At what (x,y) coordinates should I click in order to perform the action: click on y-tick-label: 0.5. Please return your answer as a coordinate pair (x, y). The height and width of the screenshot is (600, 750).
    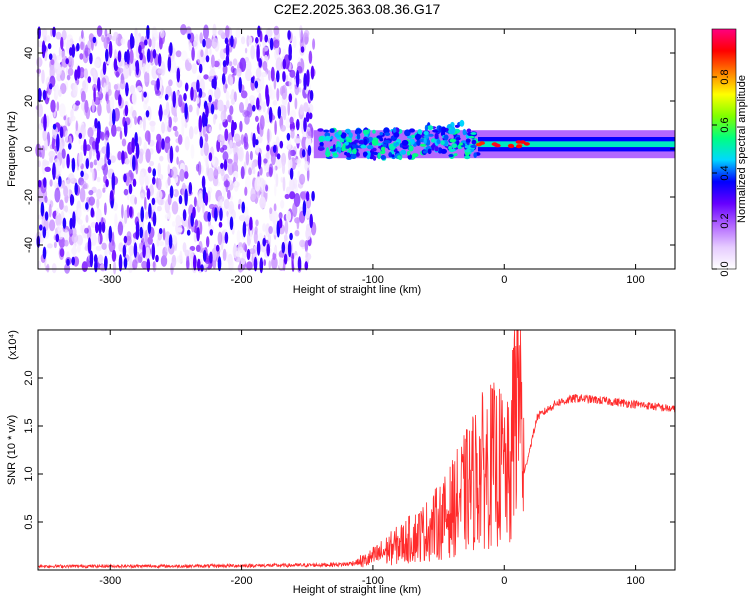
    Looking at the image, I should click on (29, 521).